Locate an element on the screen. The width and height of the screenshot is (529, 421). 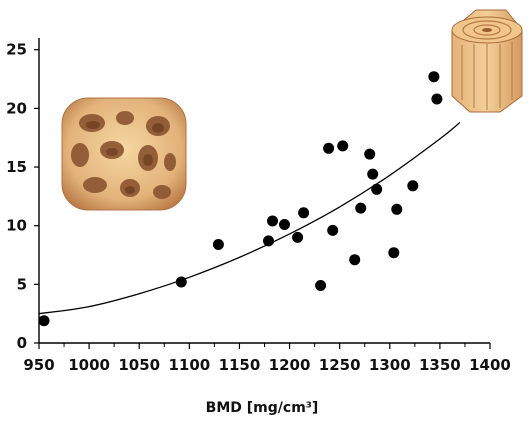
y-tick-label: 10 is located at coordinates (16, 226).